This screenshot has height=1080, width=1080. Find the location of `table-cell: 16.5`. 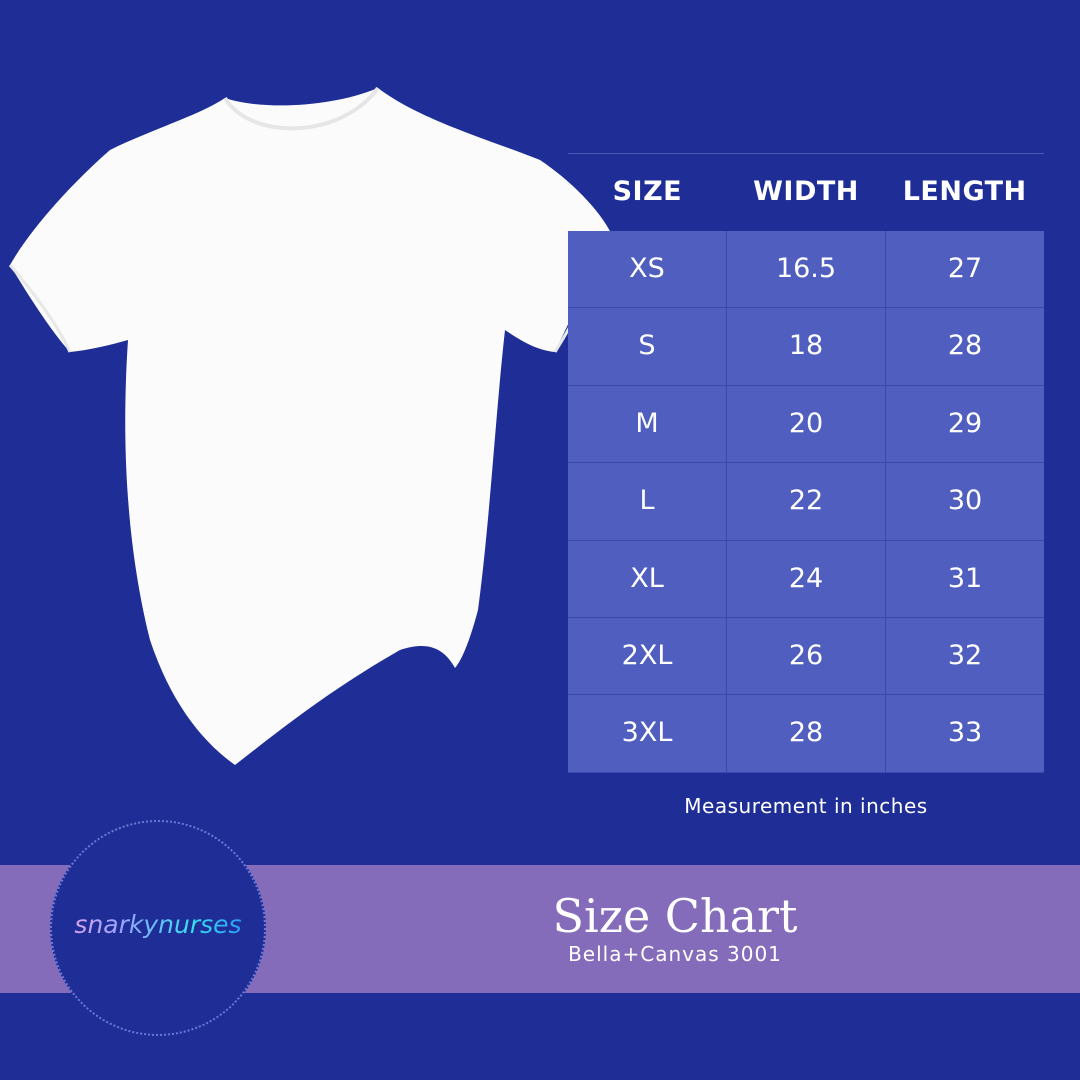

table-cell: 16.5 is located at coordinates (806, 270).